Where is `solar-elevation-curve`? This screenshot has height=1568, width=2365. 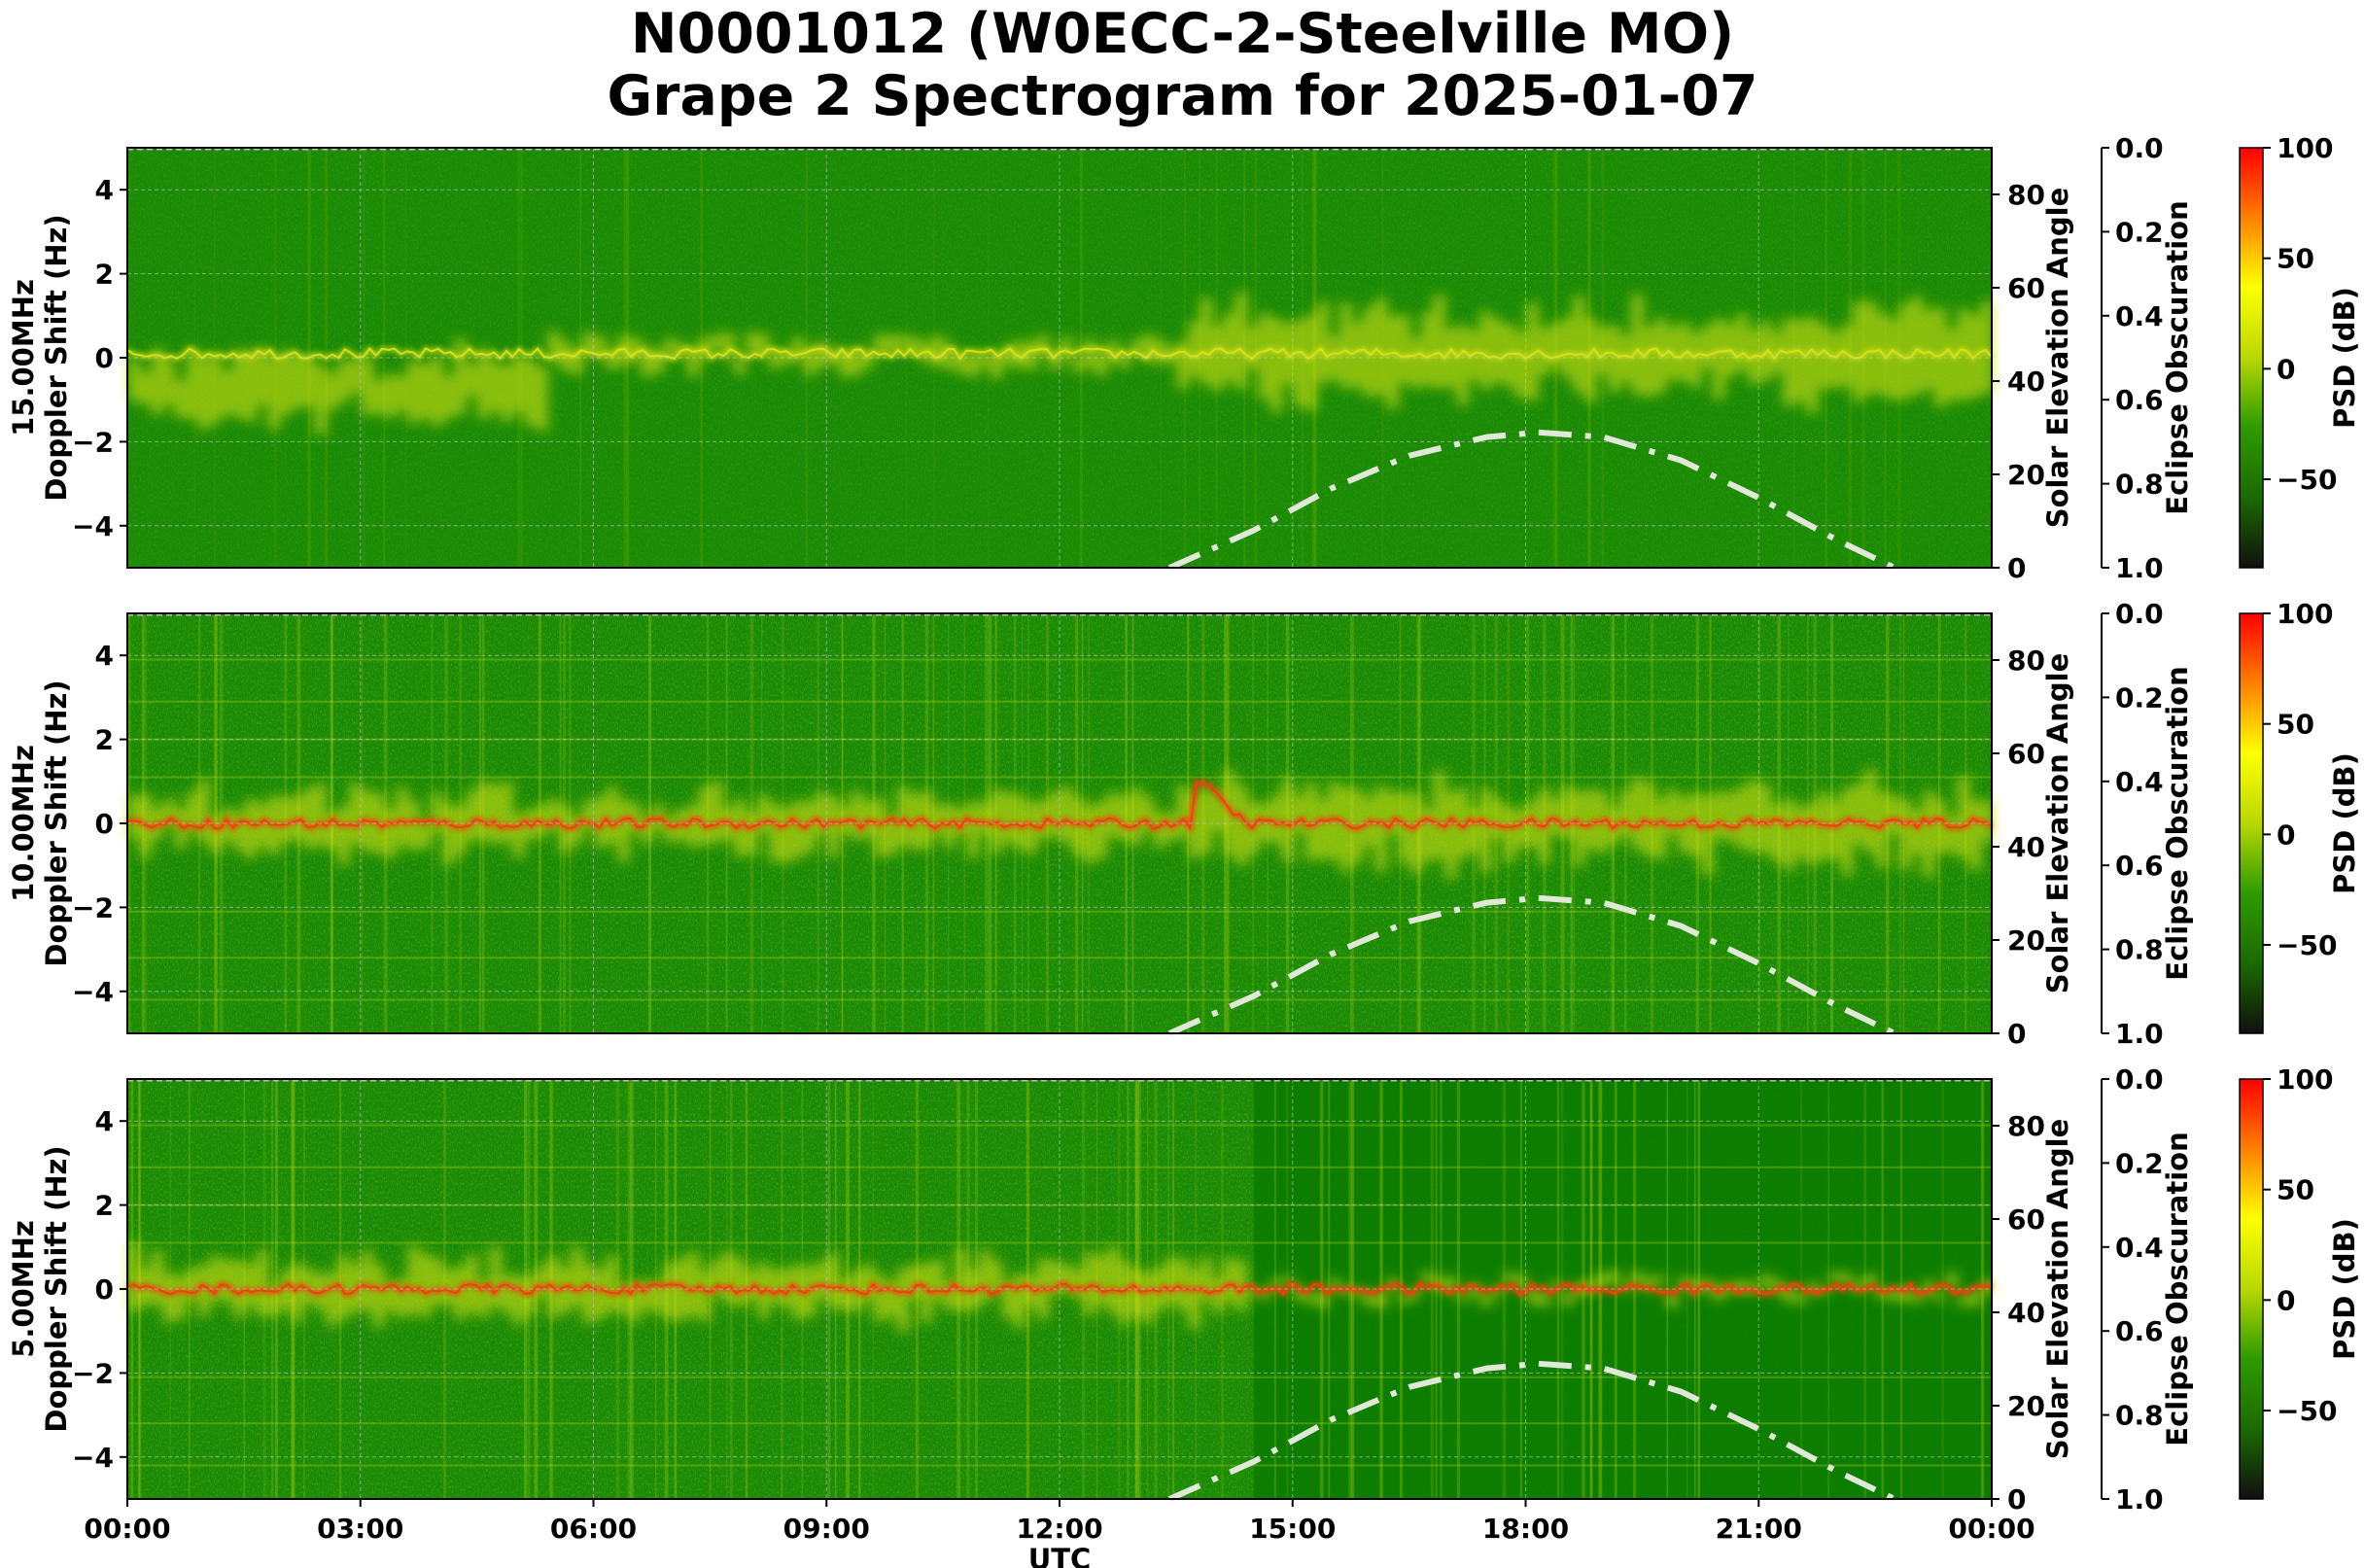 solar-elevation-curve is located at coordinates (1531, 1431).